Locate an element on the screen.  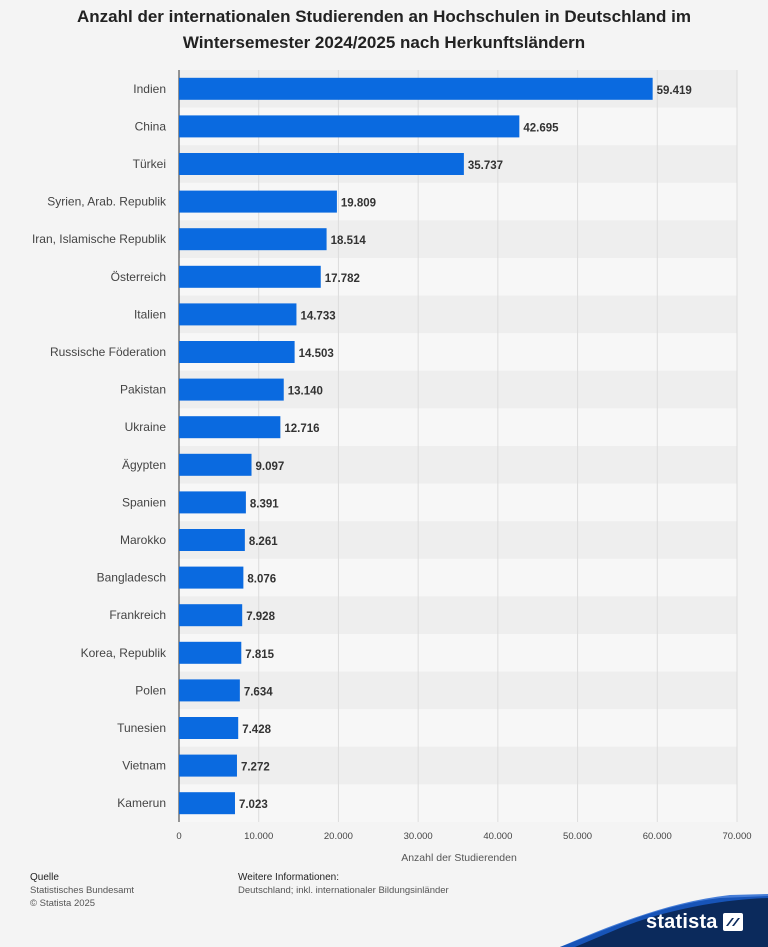
data-label: 42.695 is located at coordinates (541, 128).